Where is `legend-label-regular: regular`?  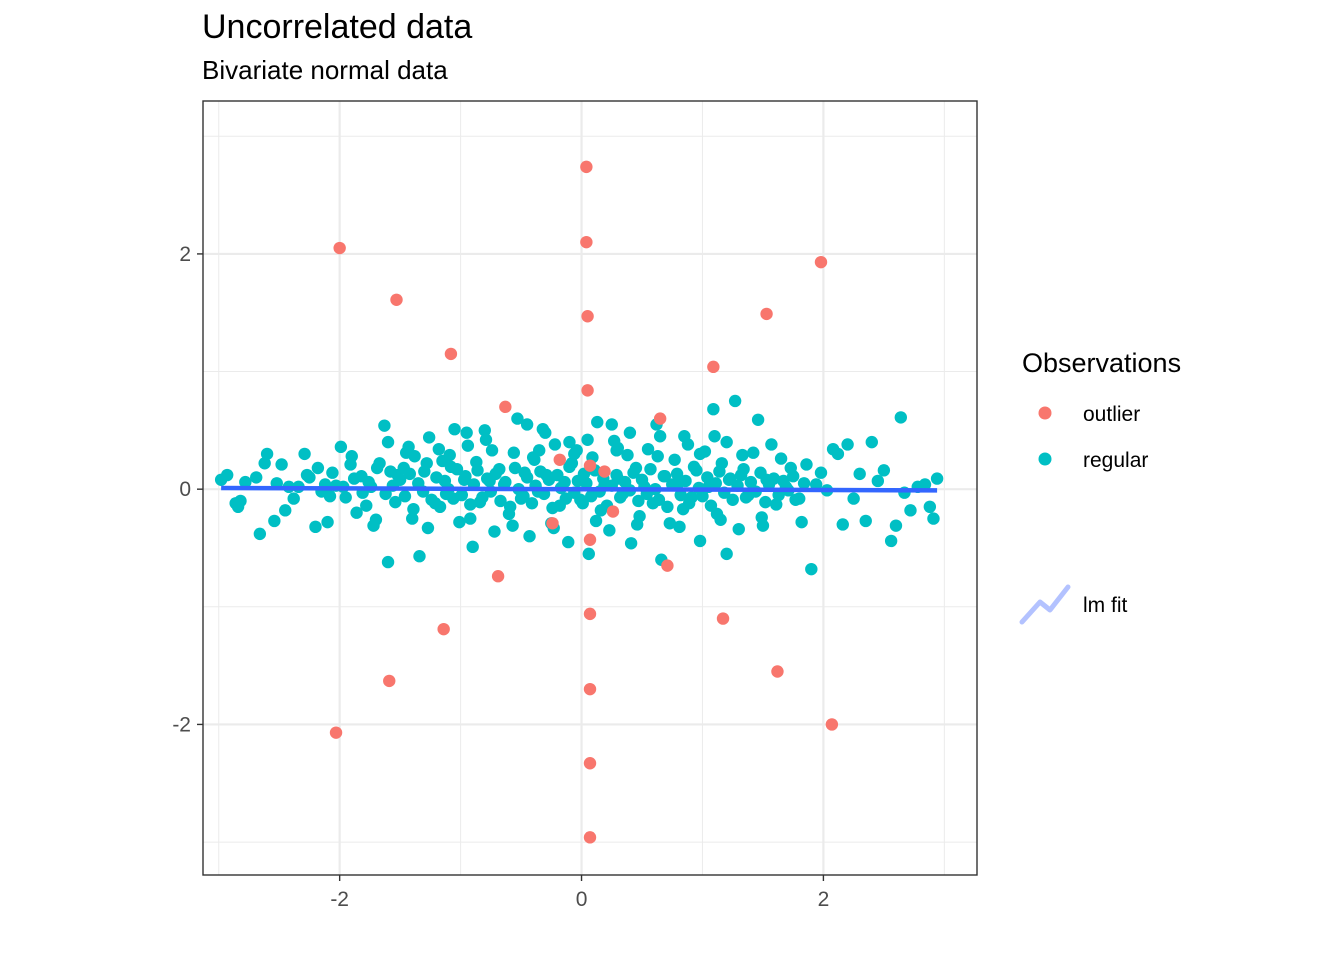 legend-label-regular: regular is located at coordinates (1115, 460).